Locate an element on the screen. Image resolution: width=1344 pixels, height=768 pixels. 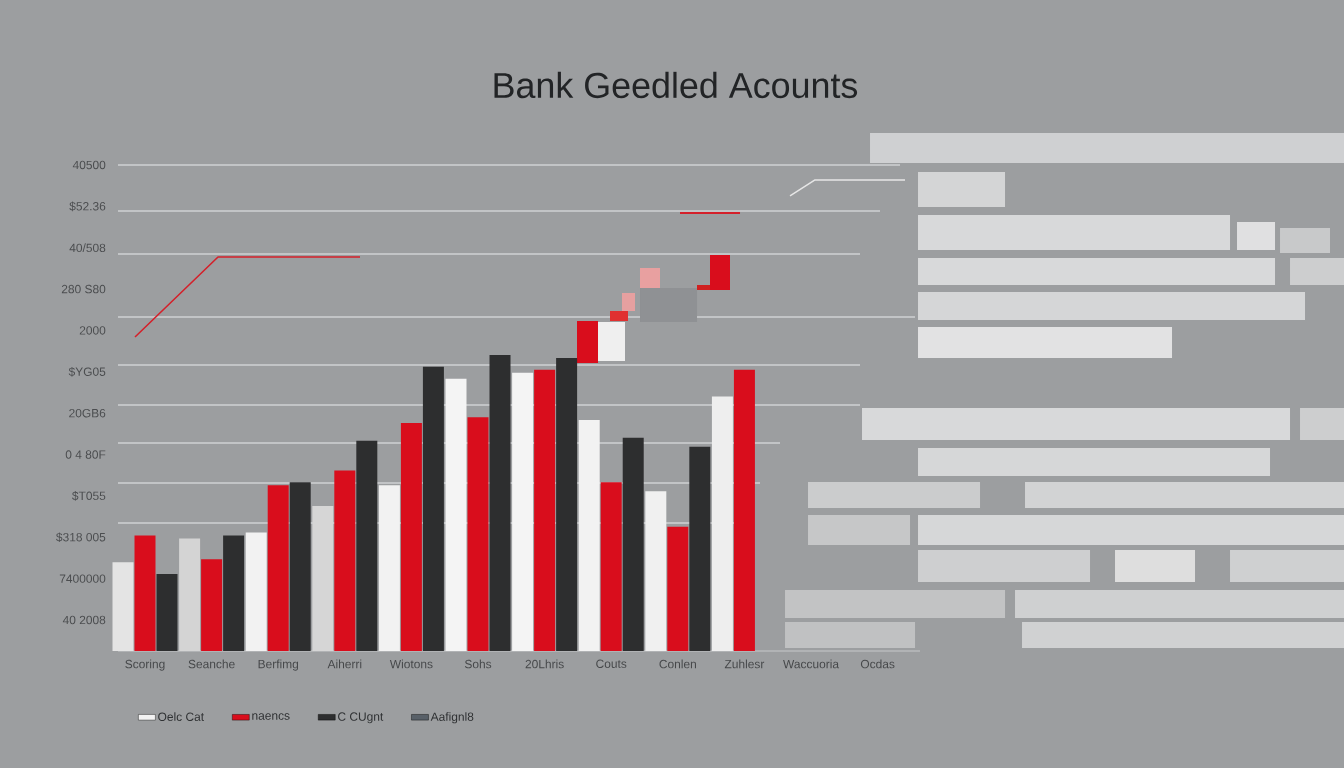
text: 40 2008 is located at coordinates (84, 620).